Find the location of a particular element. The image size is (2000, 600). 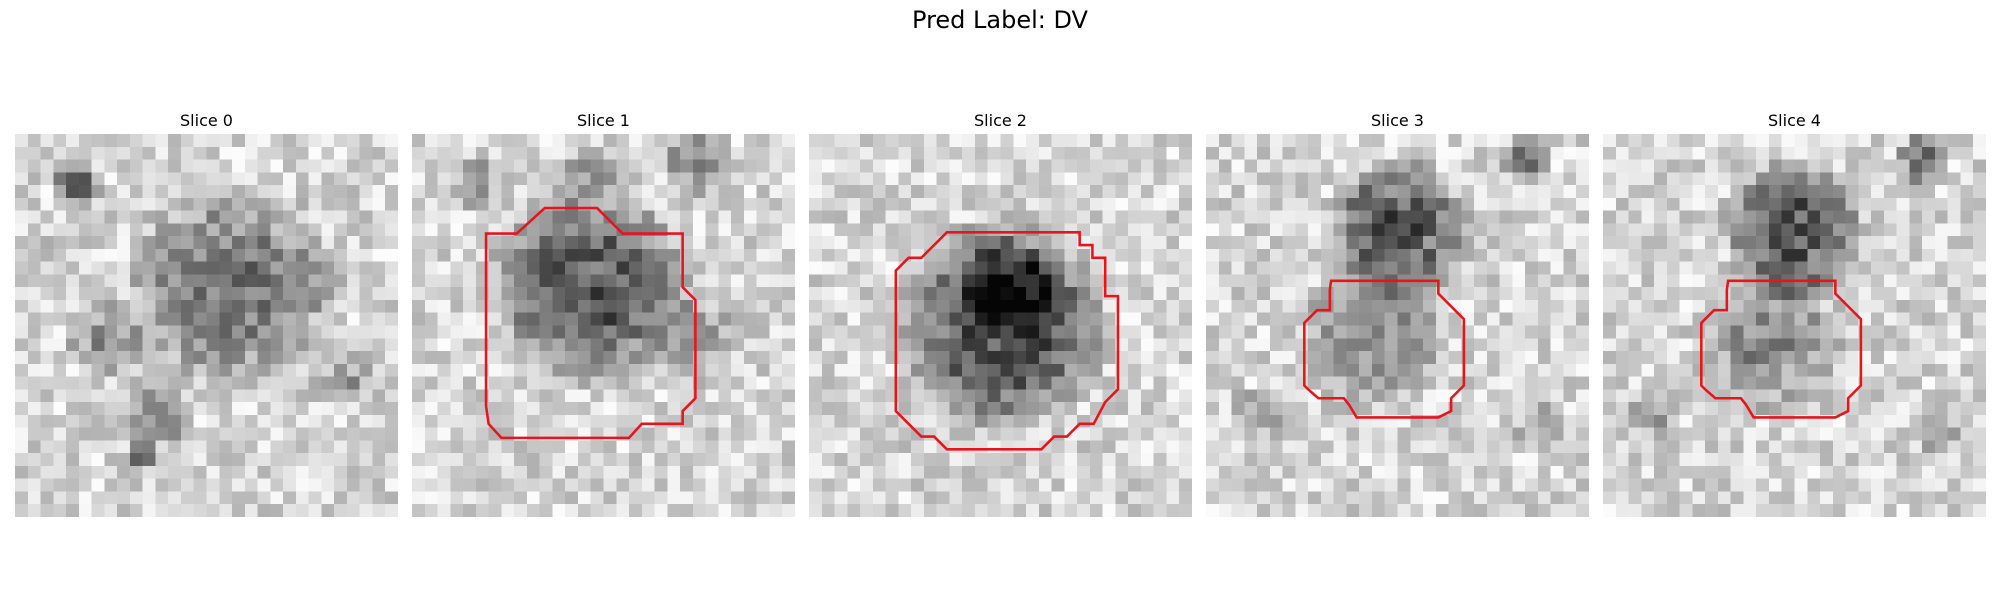

slice-panel-4: Slice 4 is located at coordinates (1794, 312).